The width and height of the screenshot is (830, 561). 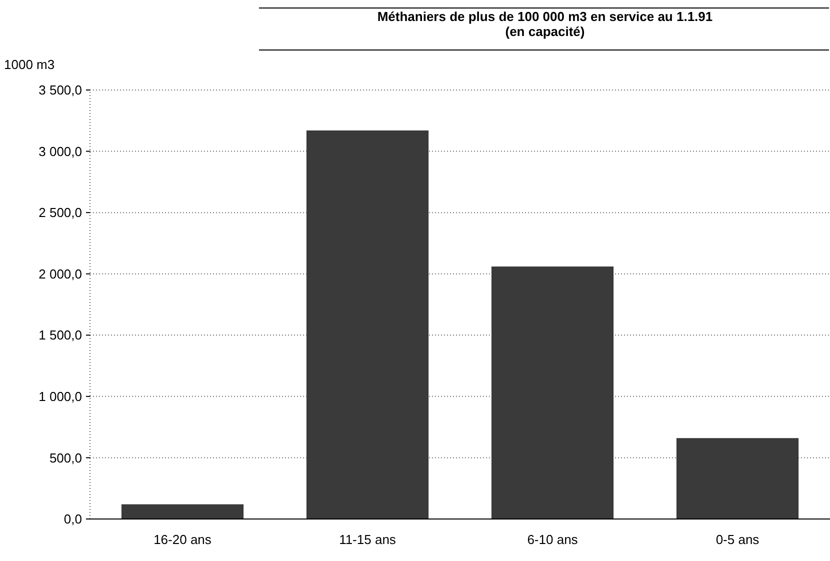 I want to click on y-tick-label: 0,0, so click(x=73, y=519).